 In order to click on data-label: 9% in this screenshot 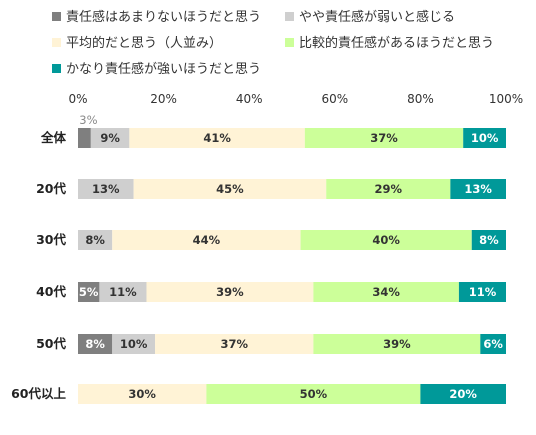, I will do `click(110, 138)`.